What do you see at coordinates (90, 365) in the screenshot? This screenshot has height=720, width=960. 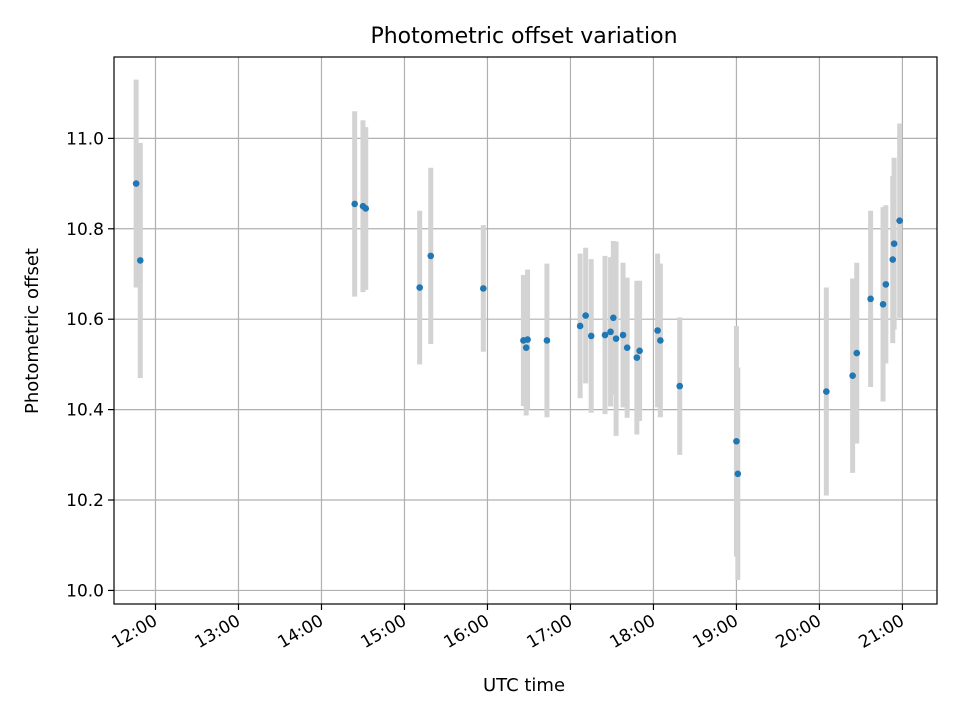 I see `y-axis: 10.0 10.2 10.4 10.6 10.8 11.0` at bounding box center [90, 365].